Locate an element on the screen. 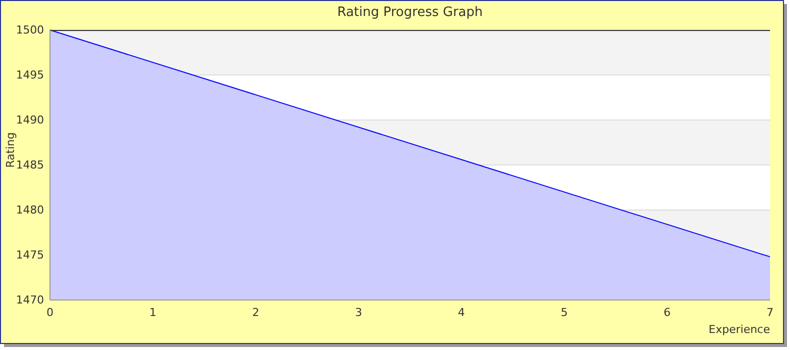 This screenshot has width=790, height=350. y-tick-label: 1475 is located at coordinates (30, 255).